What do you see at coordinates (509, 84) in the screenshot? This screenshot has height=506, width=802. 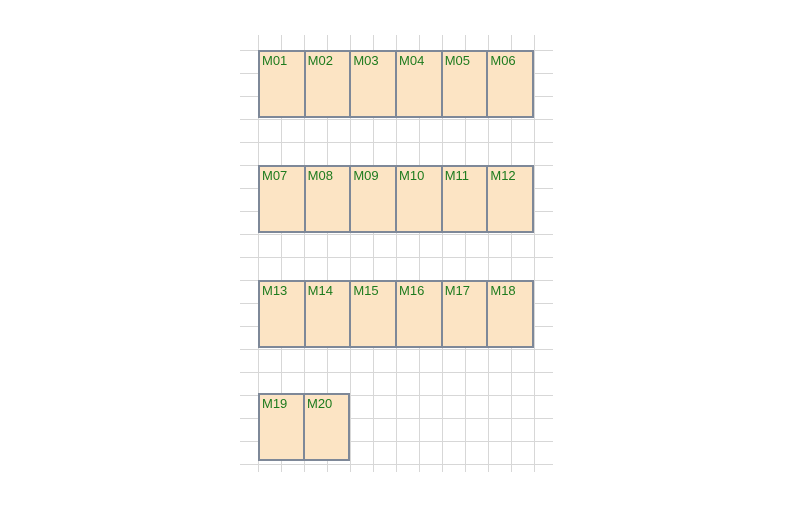 I see `module-block-m06: M06` at bounding box center [509, 84].